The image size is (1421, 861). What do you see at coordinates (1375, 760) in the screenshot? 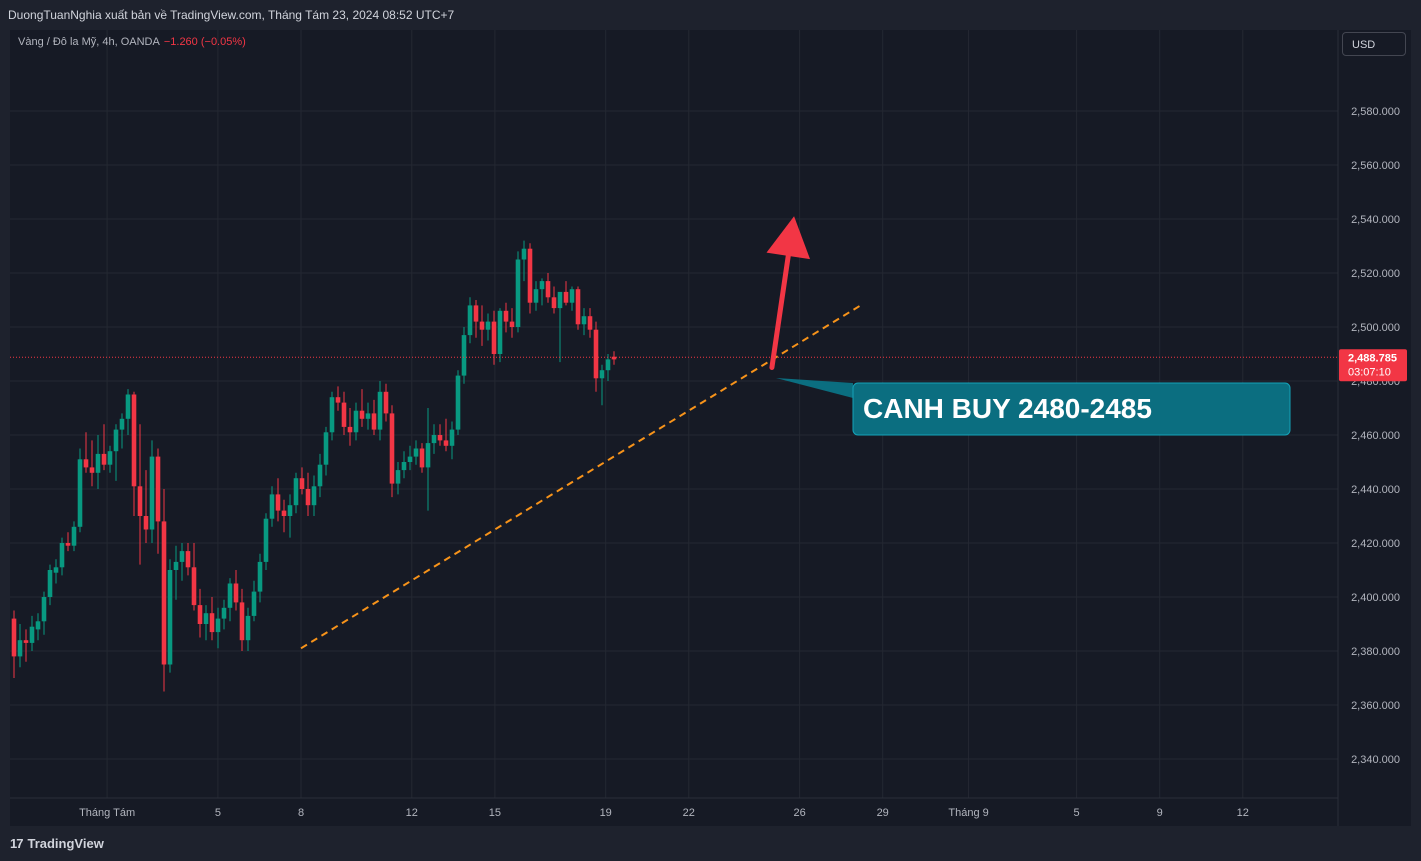
I see `y-tick-label: 2,340.000` at bounding box center [1375, 760].